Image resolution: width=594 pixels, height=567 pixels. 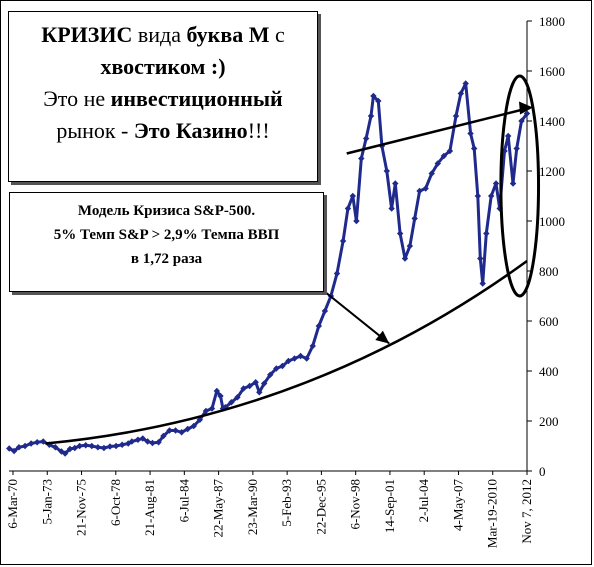 What do you see at coordinates (542, 471) in the screenshot?
I see `y-tick-label: 0` at bounding box center [542, 471].